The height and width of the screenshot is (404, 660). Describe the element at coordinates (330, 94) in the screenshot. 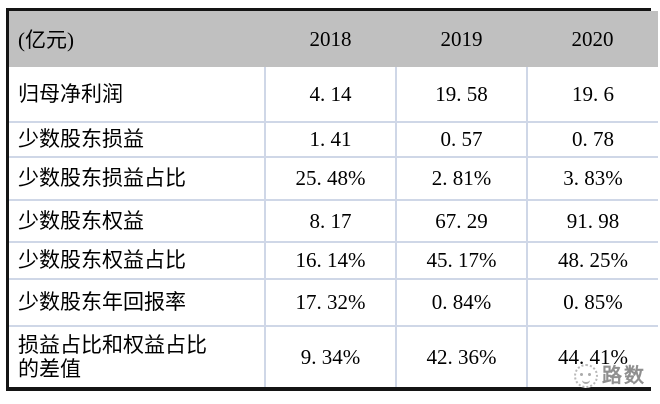

I see `cell-value: 4. 14` at that location.